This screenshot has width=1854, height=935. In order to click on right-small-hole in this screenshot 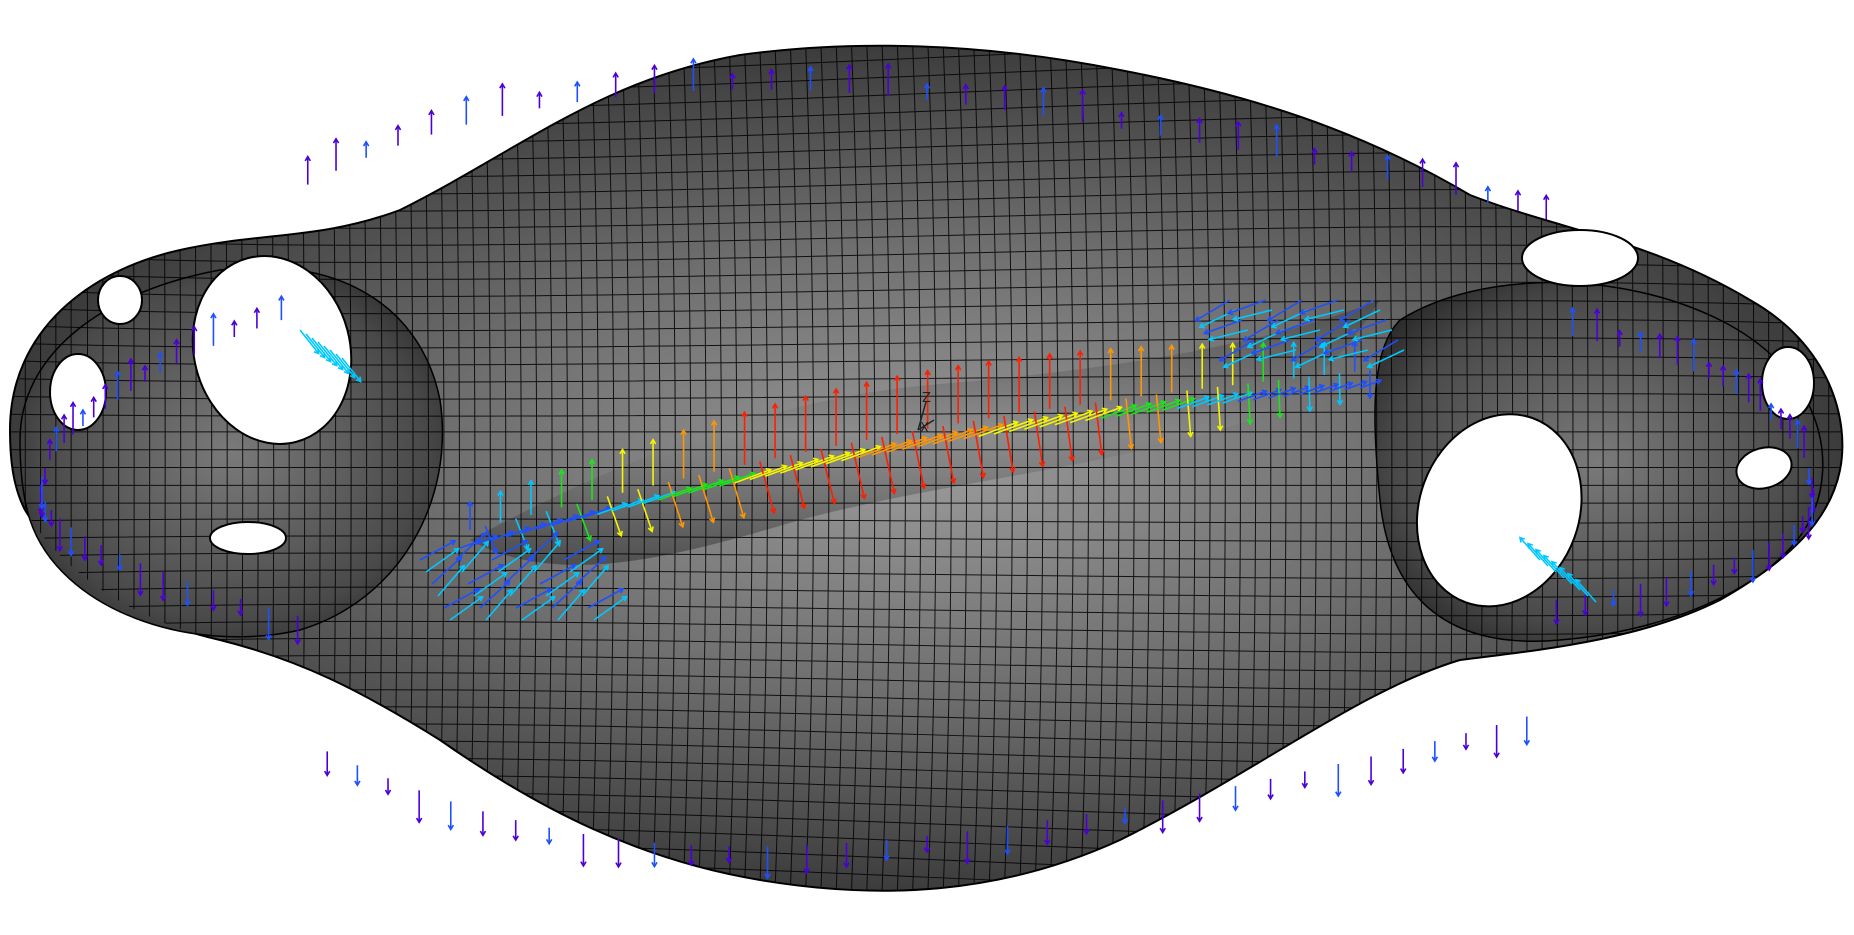, I will do `click(1764, 468)`.